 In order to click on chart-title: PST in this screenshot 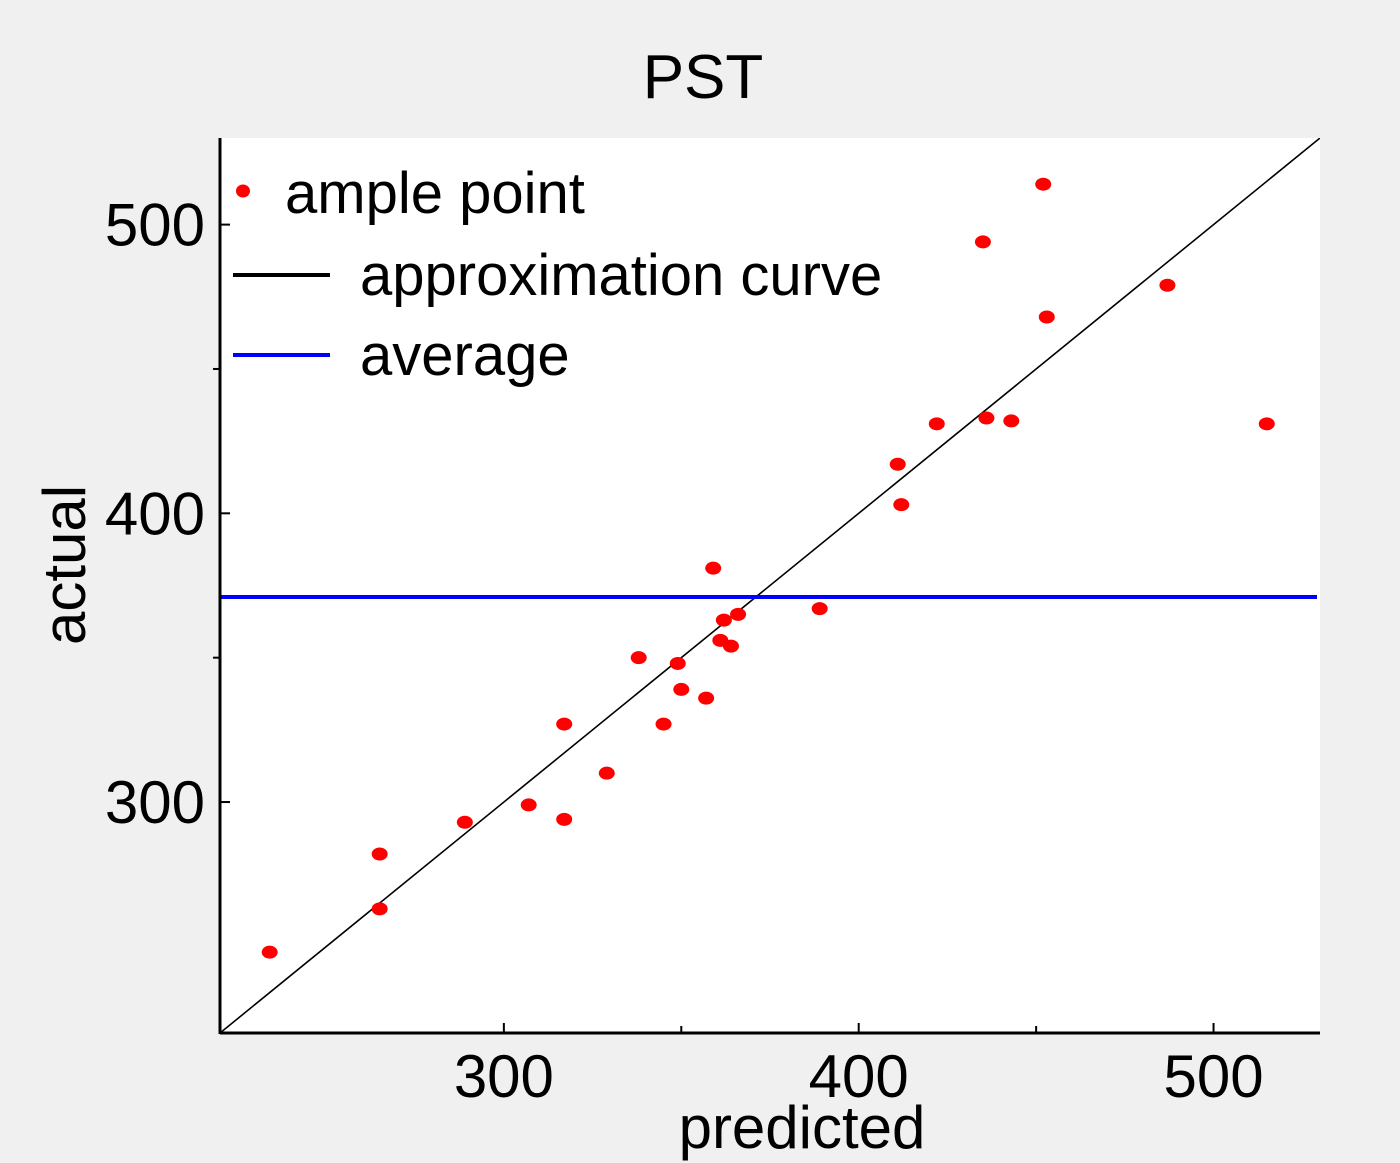, I will do `click(703, 77)`.